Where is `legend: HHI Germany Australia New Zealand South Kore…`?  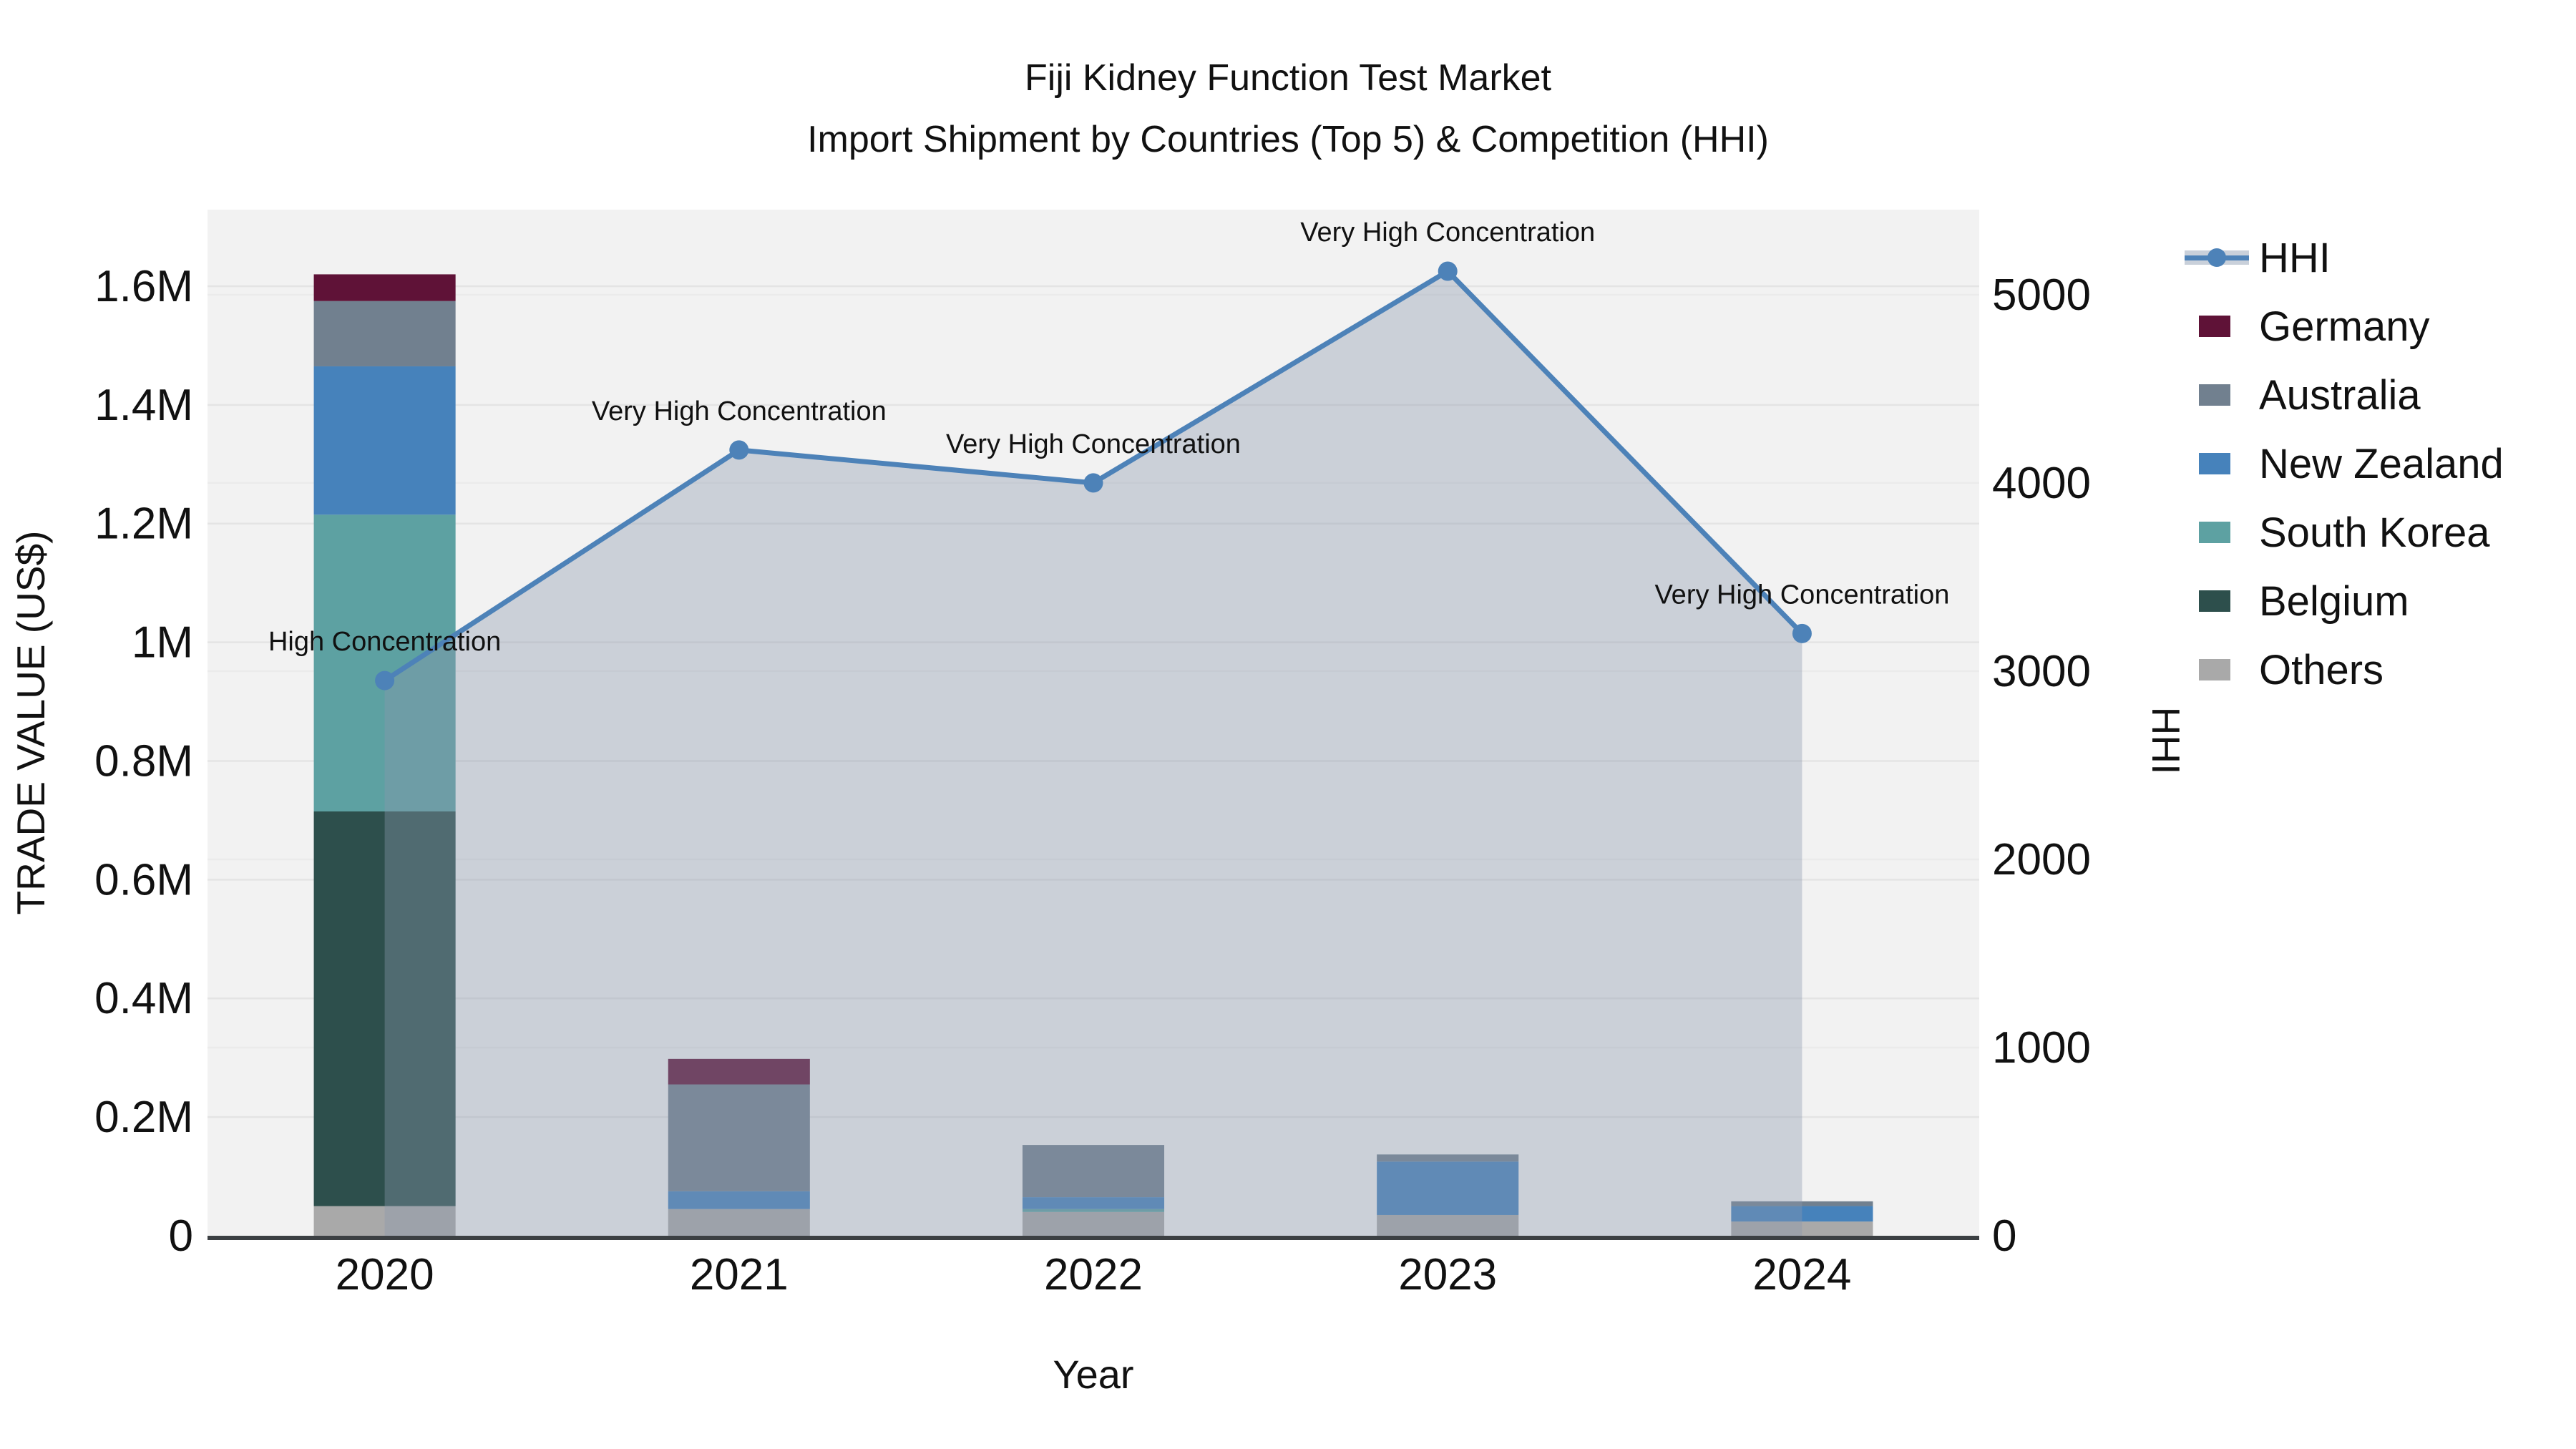
legend: HHI Germany Australia New Zealand South Kore… is located at coordinates (2339, 463).